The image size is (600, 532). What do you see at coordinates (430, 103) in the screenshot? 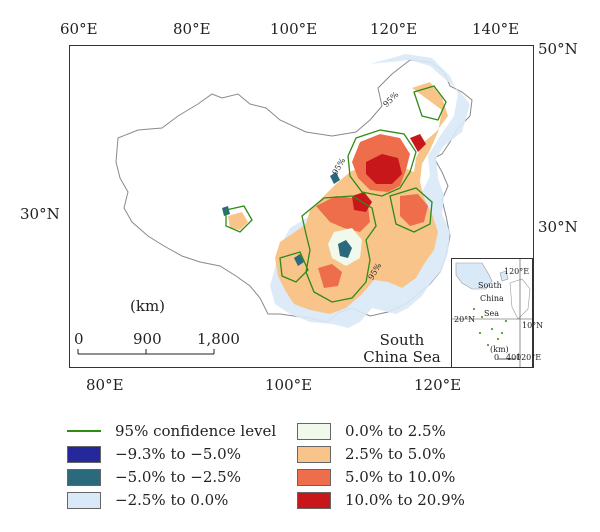
I see `contour-northeast` at bounding box center [430, 103].